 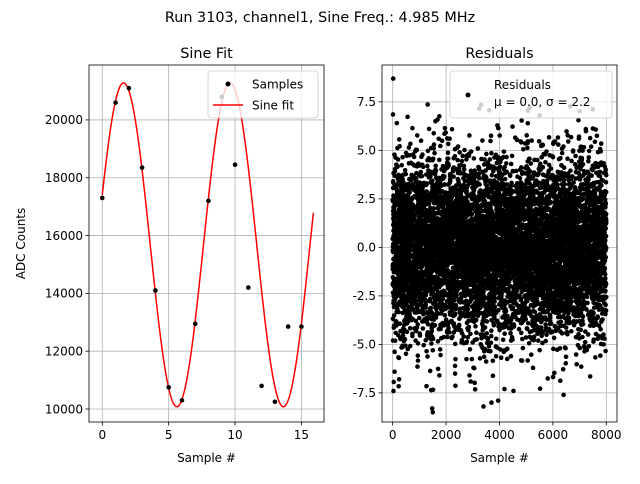 I want to click on legend-sine-fit-label: Sine fit, so click(x=273, y=106).